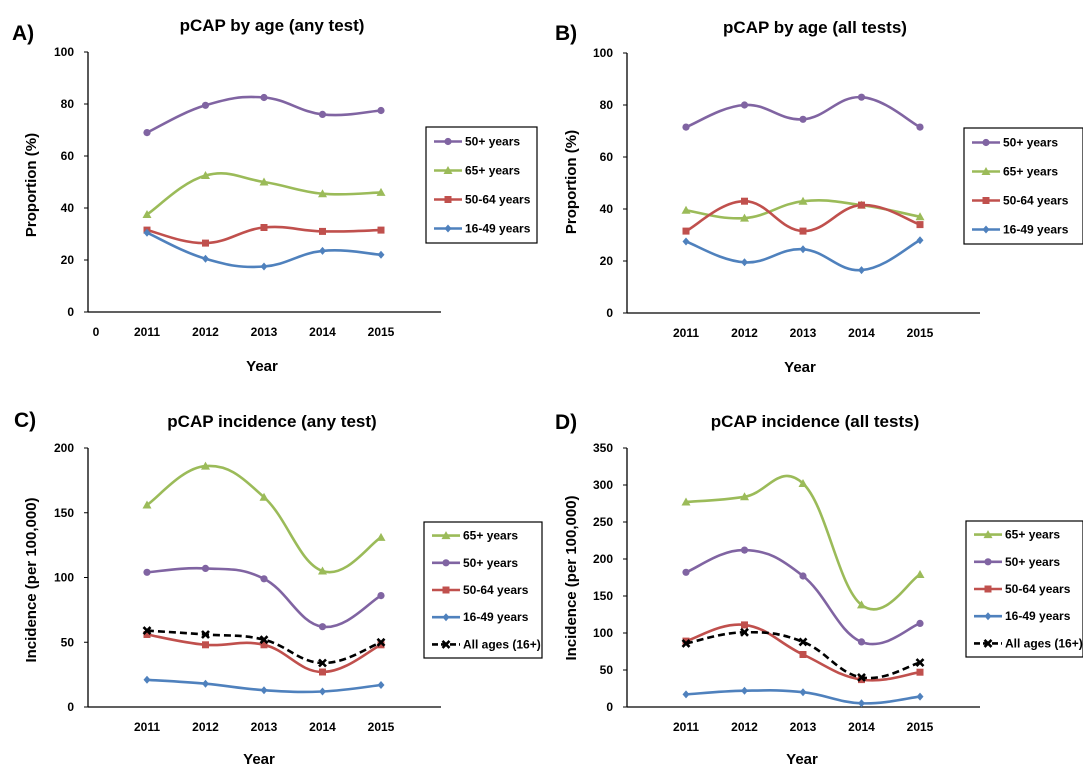  What do you see at coordinates (603, 522) in the screenshot?
I see `y-tick-label: 250` at bounding box center [603, 522].